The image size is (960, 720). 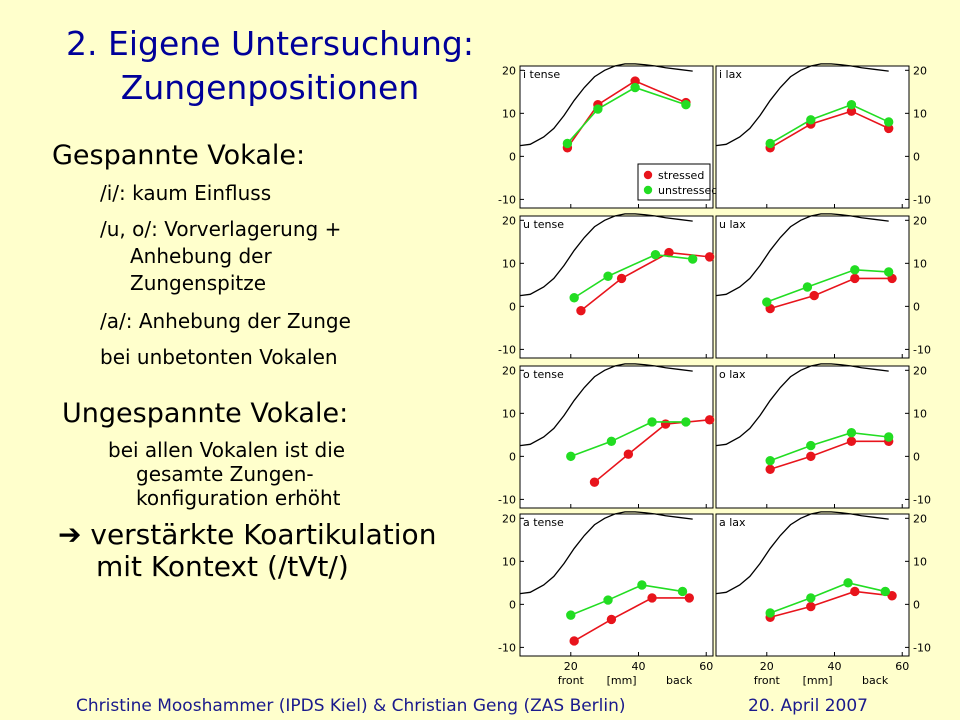 I want to click on x-tick-label: 40, so click(x=835, y=666).